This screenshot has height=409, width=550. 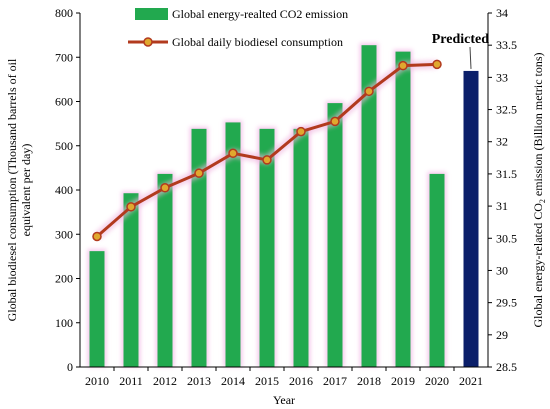 I want to click on right-tick-label: 28.5, so click(x=506, y=367).